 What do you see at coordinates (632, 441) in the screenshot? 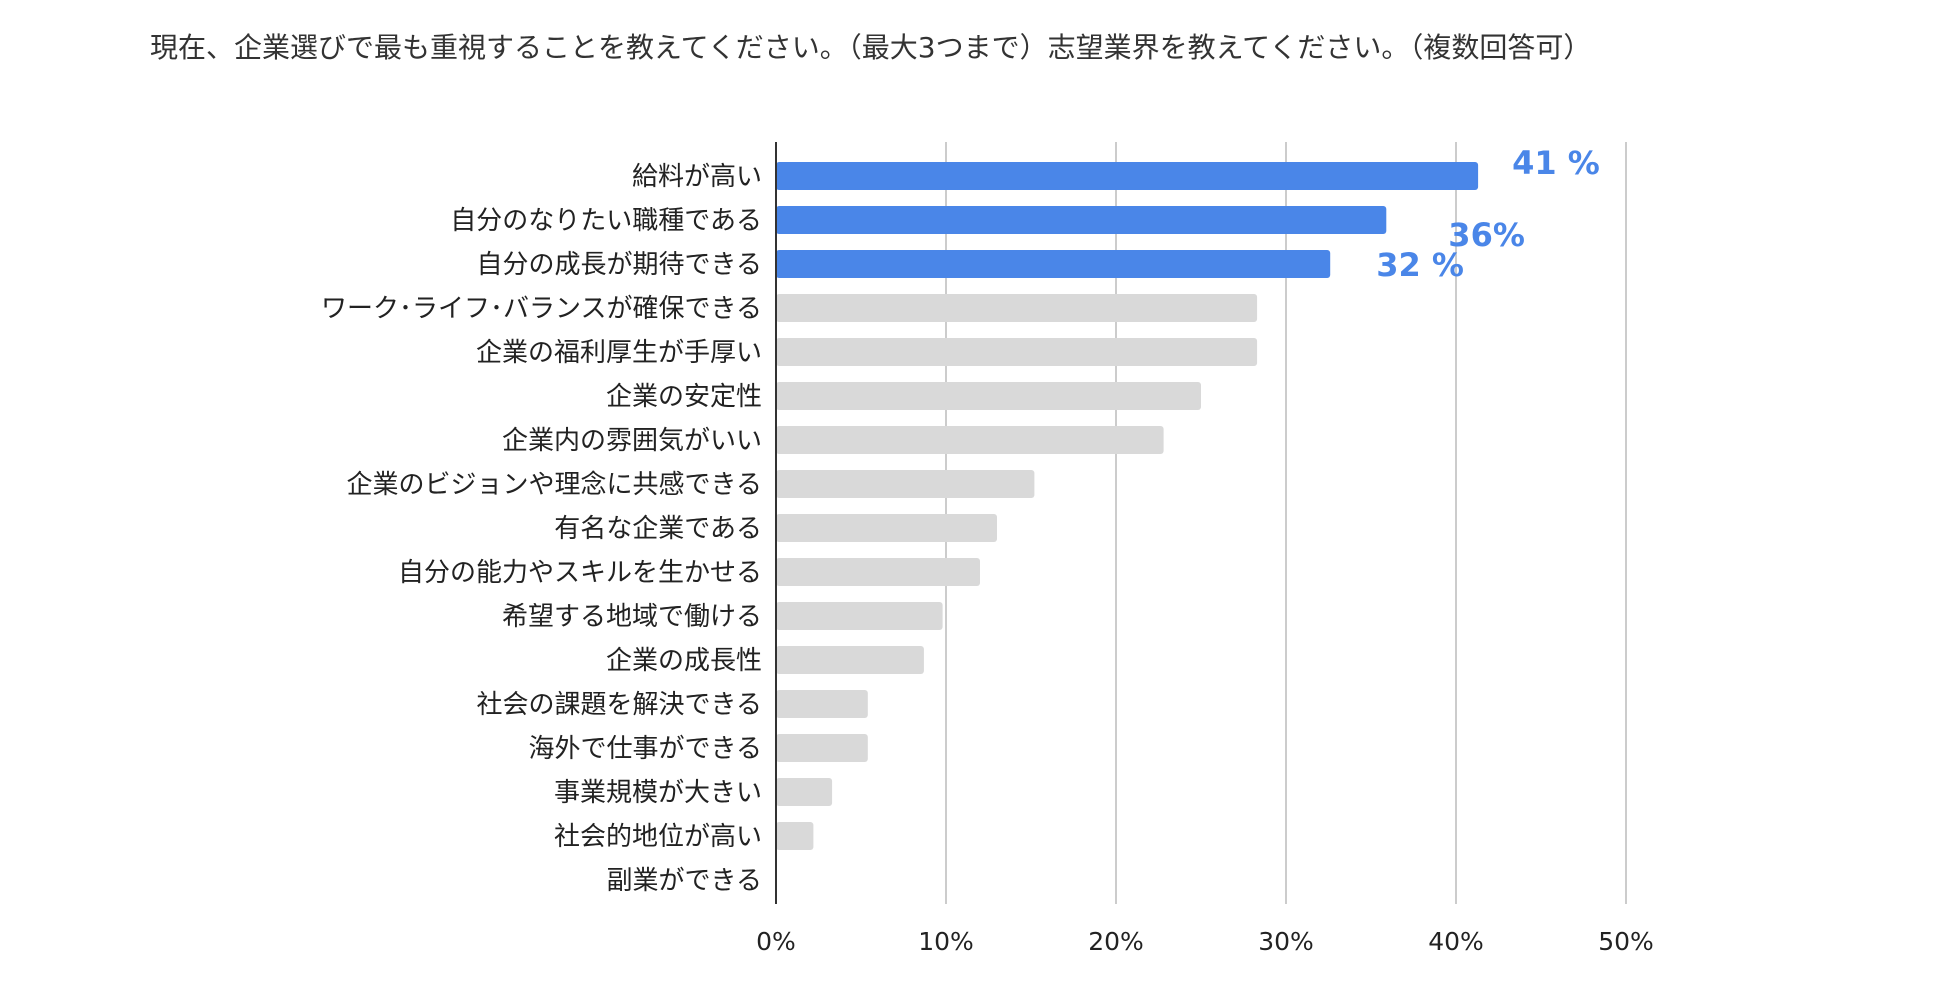
I see `category-label: 企業内の雰囲気がいい` at bounding box center [632, 441].